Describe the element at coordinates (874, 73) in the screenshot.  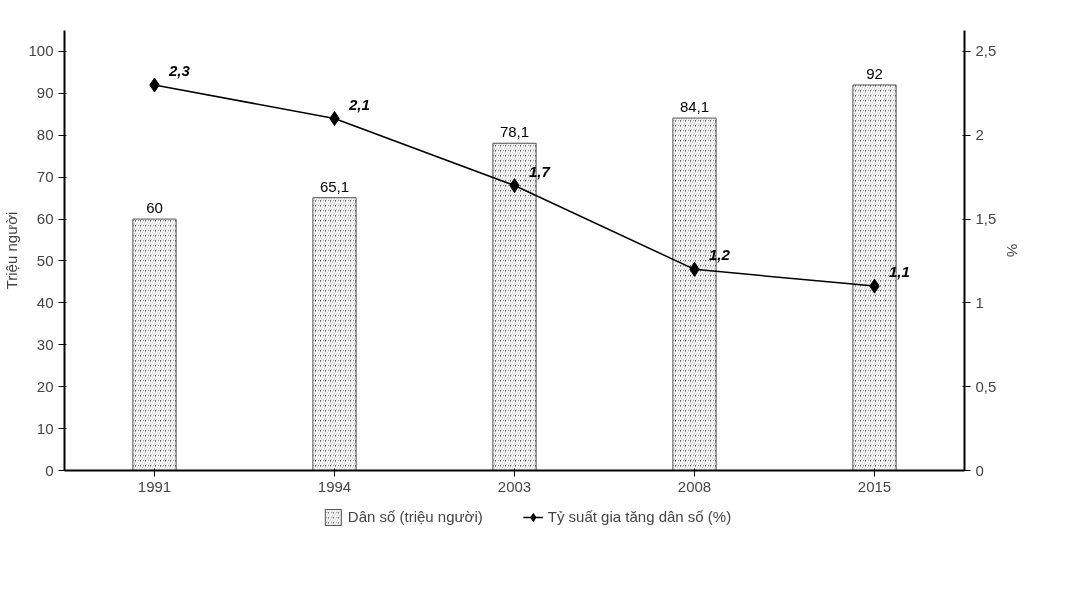
I see `data-label: 92` at that location.